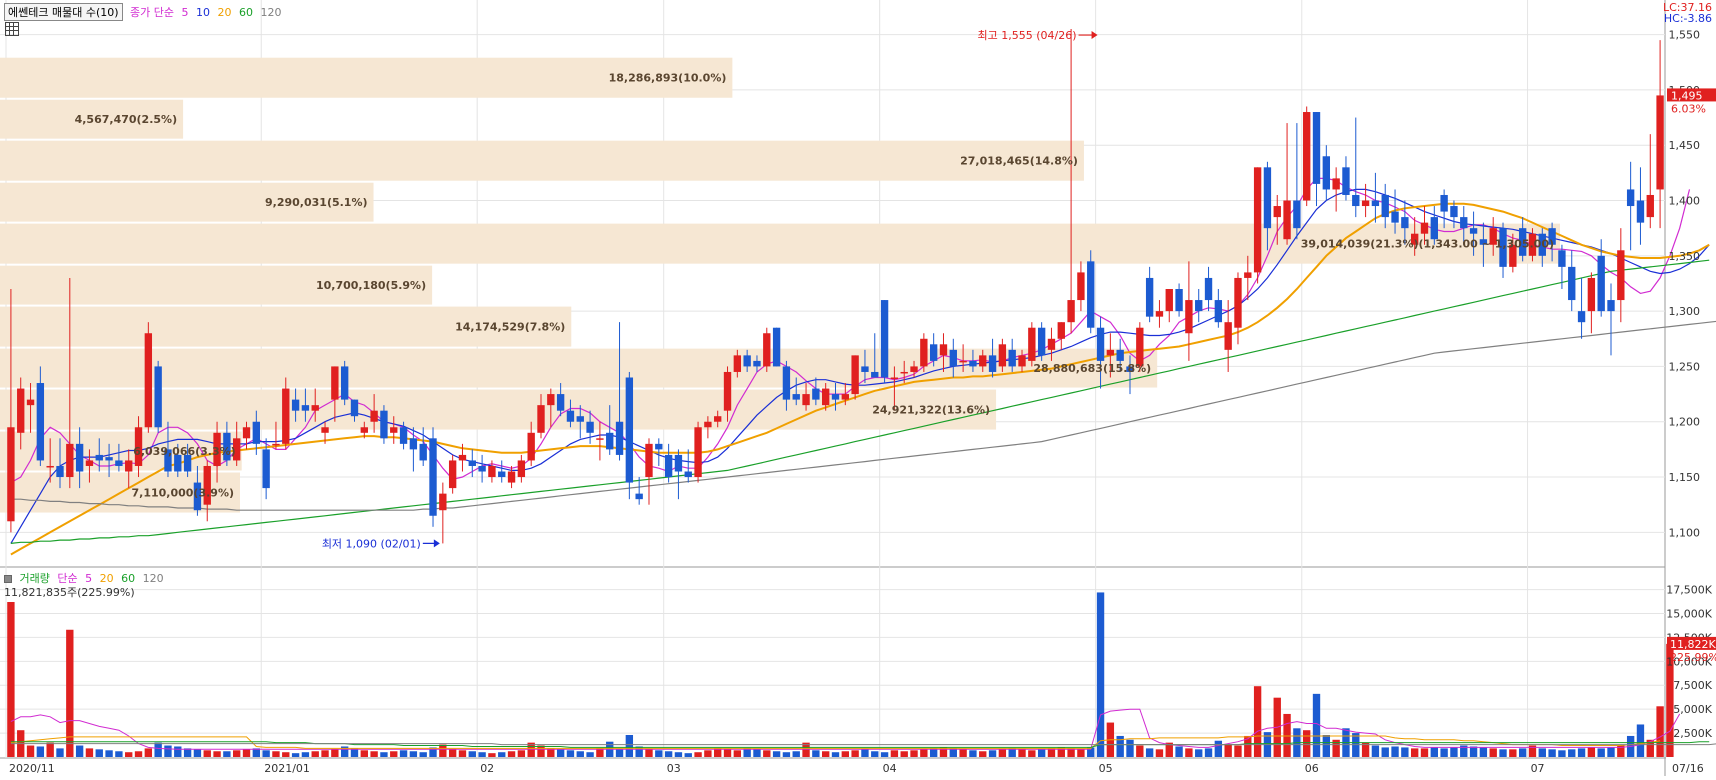 The height and width of the screenshot is (780, 1716). I want to click on lc-text: LC:37.16, so click(1687, 7).